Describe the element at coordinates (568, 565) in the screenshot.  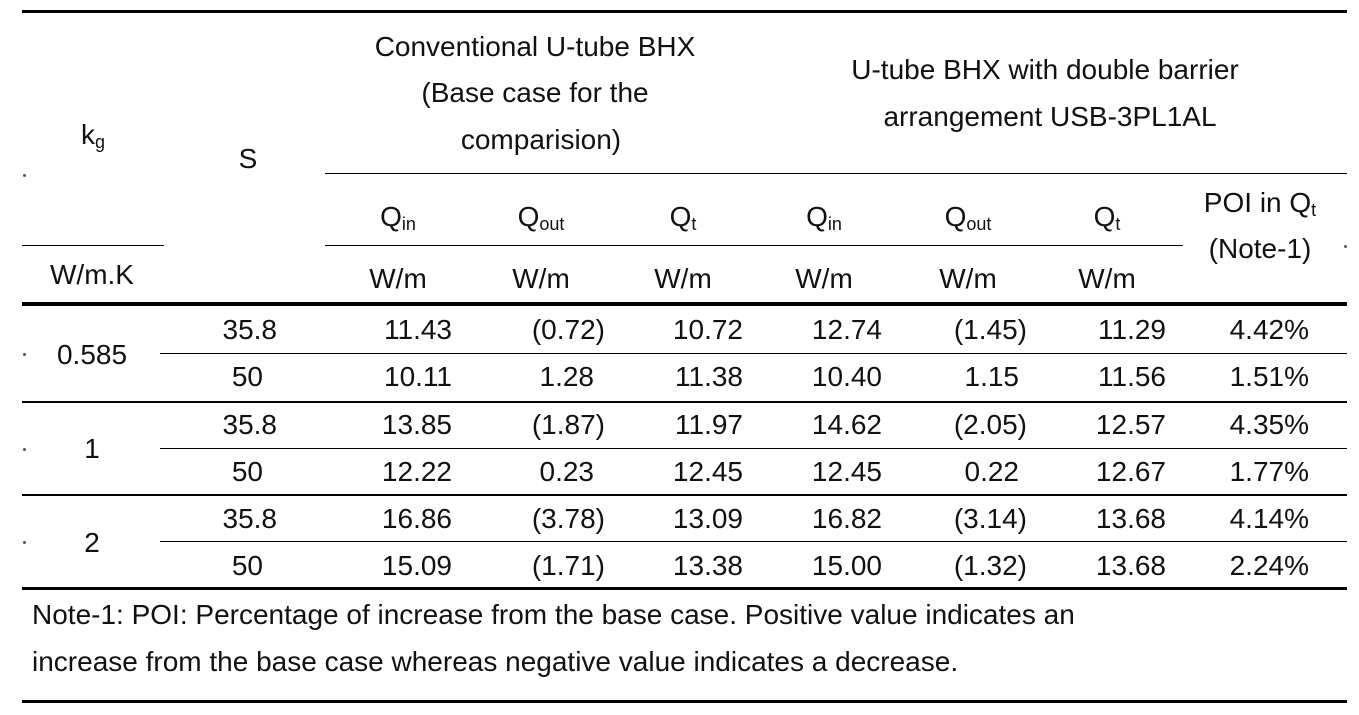
I see `cell-qout-1: (1.71)` at that location.